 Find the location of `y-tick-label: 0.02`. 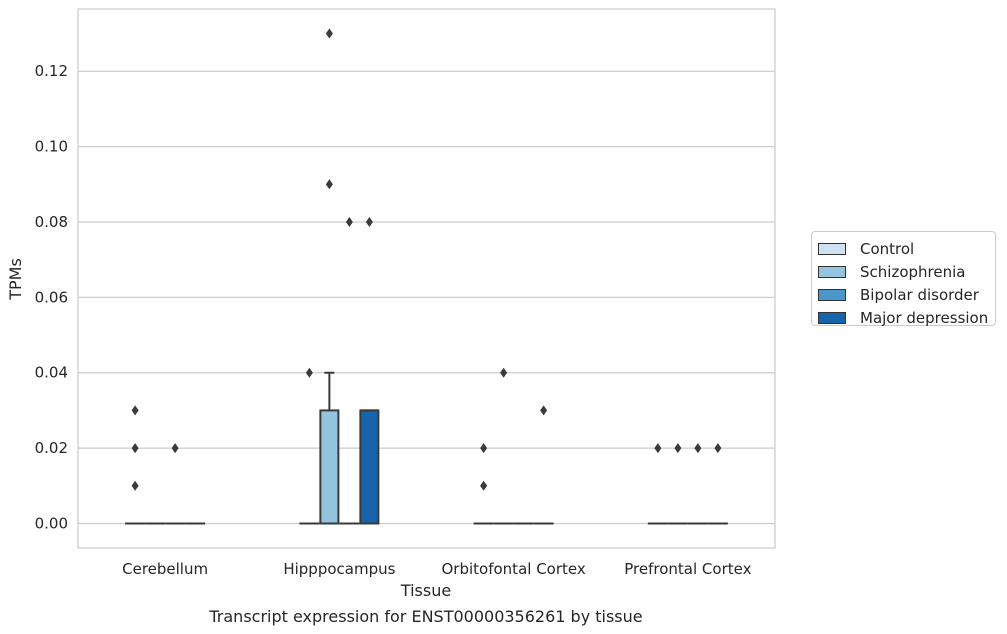

y-tick-label: 0.02 is located at coordinates (51, 448).